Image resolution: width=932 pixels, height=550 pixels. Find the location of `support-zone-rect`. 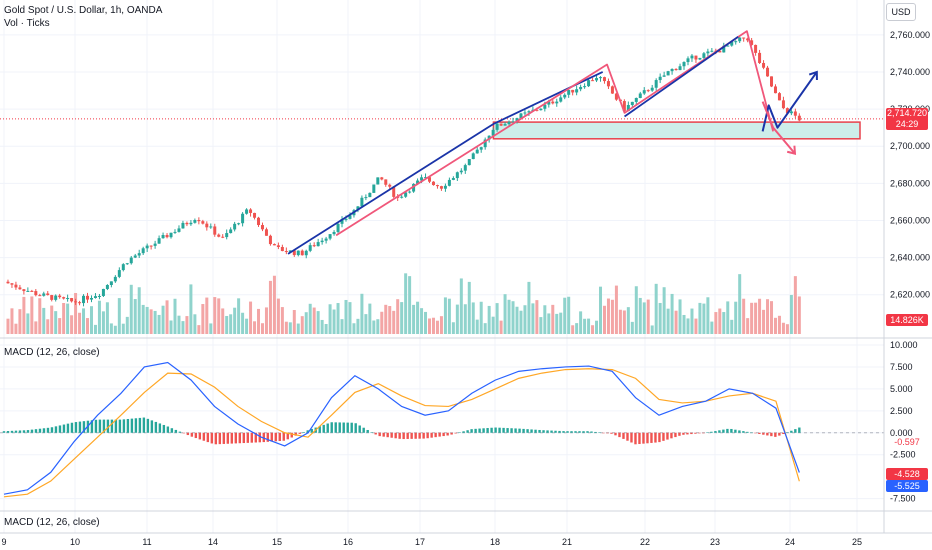

support-zone-rect is located at coordinates (676, 130).